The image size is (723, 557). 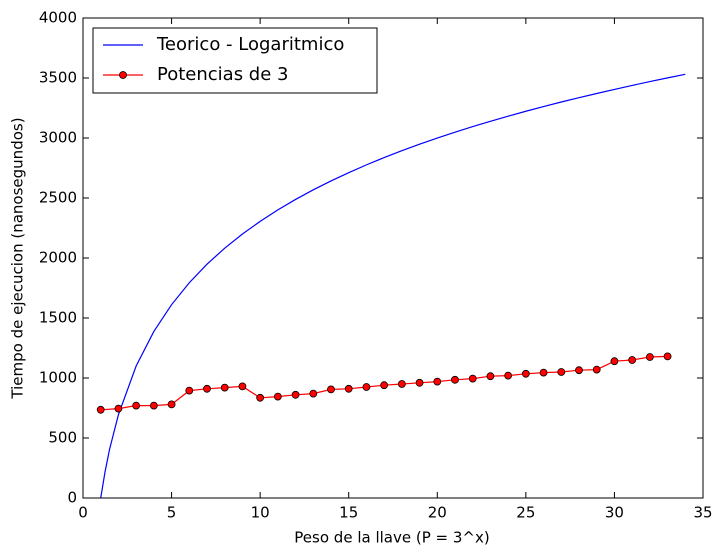 What do you see at coordinates (172, 513) in the screenshot?
I see `x-tick-label: 5` at bounding box center [172, 513].